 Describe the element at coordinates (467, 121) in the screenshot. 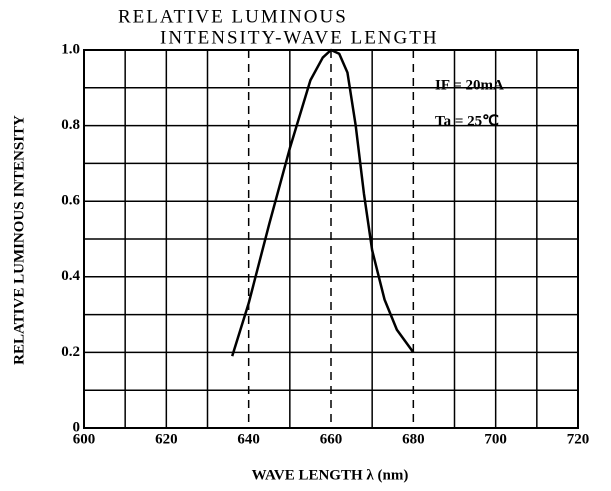

I see `annotation: Ta = 25℃` at that location.